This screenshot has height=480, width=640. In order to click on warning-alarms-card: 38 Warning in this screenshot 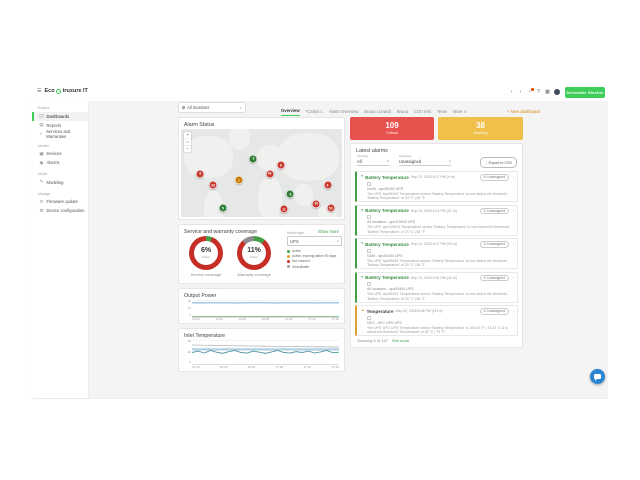, I will do `click(480, 128)`.